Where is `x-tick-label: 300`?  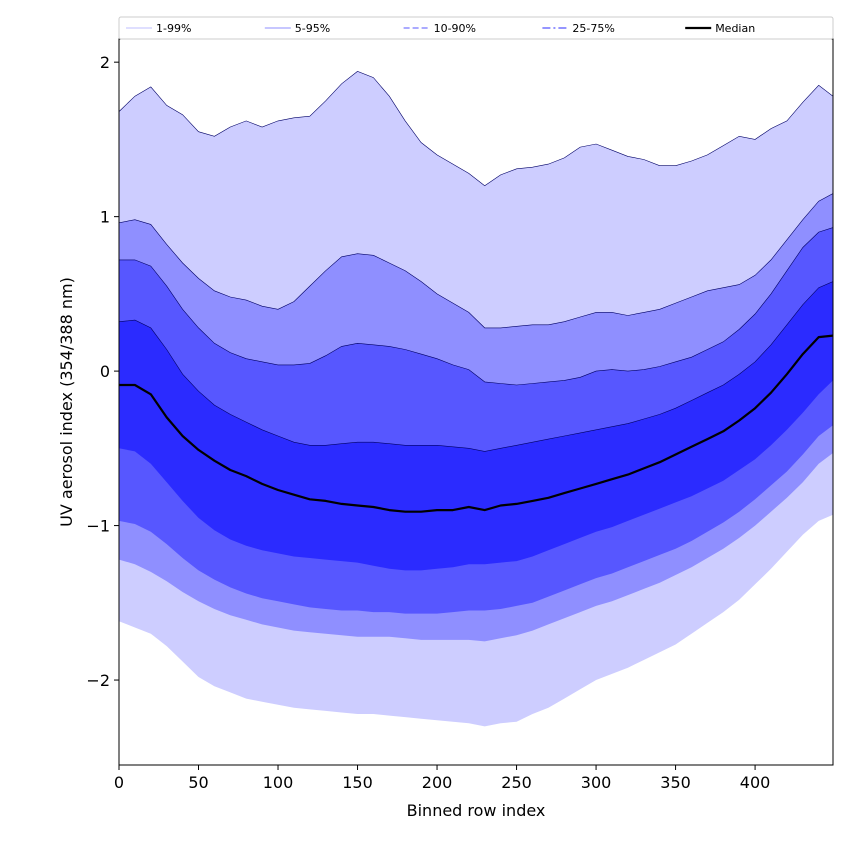 x-tick-label: 300 is located at coordinates (596, 782).